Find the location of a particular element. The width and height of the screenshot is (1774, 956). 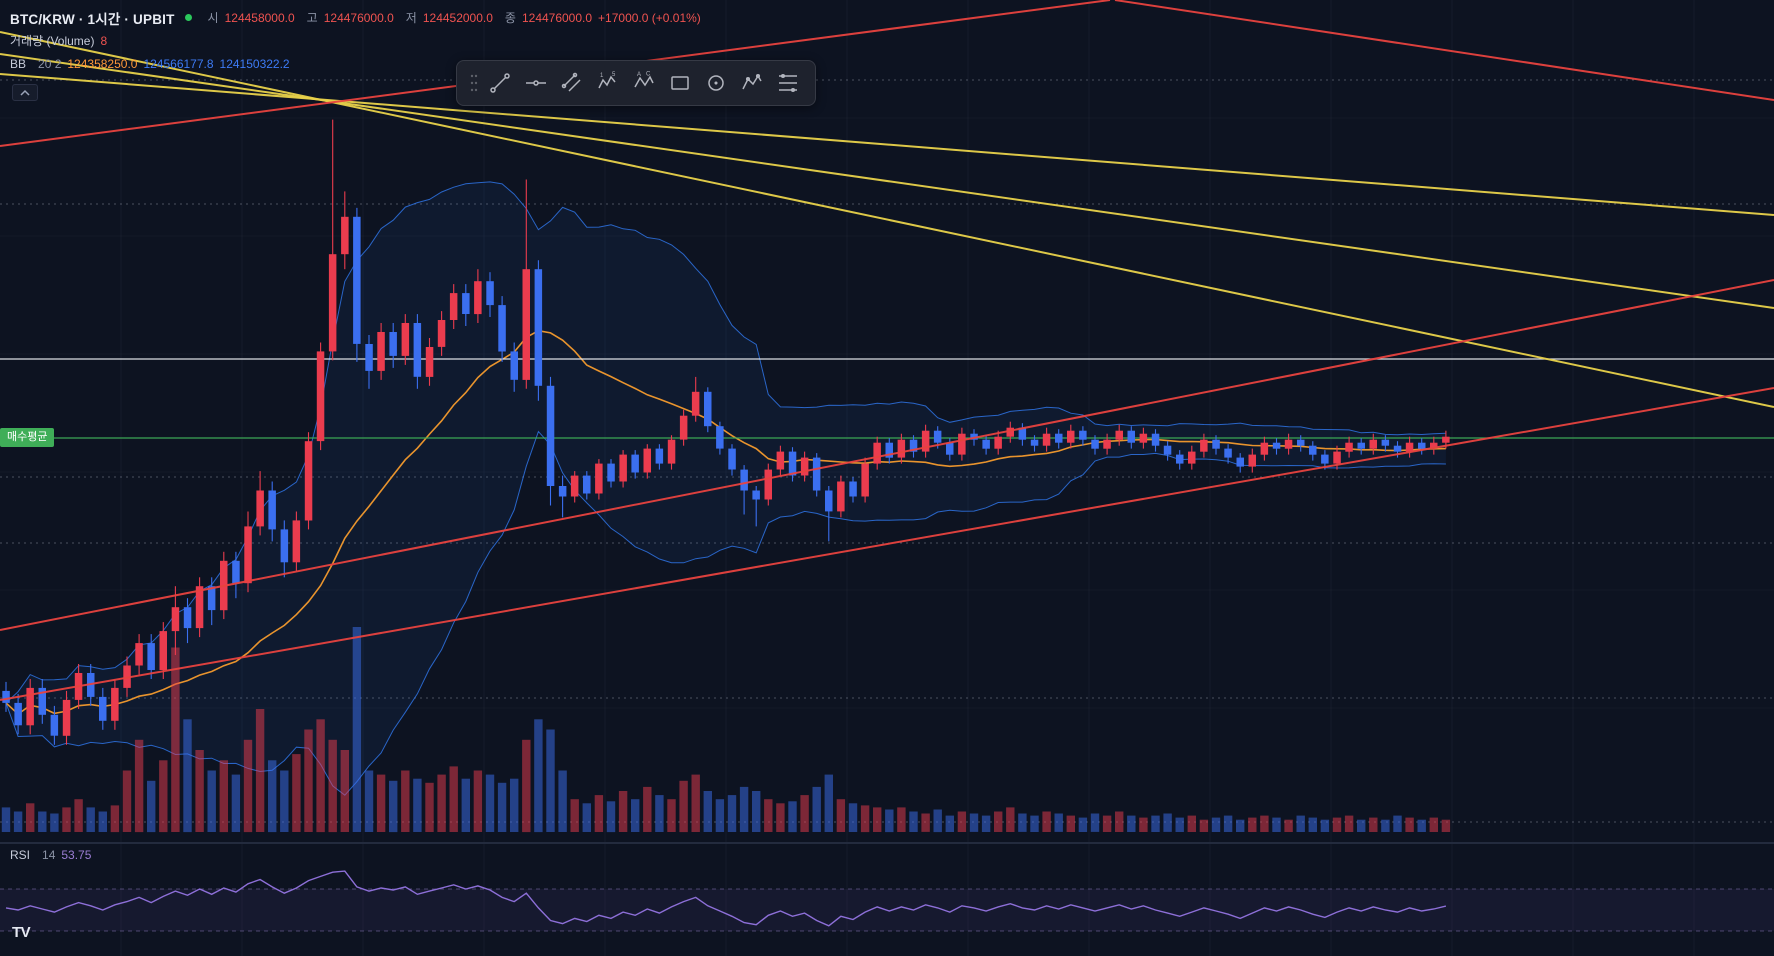

volume-value: 8 is located at coordinates (104, 40).